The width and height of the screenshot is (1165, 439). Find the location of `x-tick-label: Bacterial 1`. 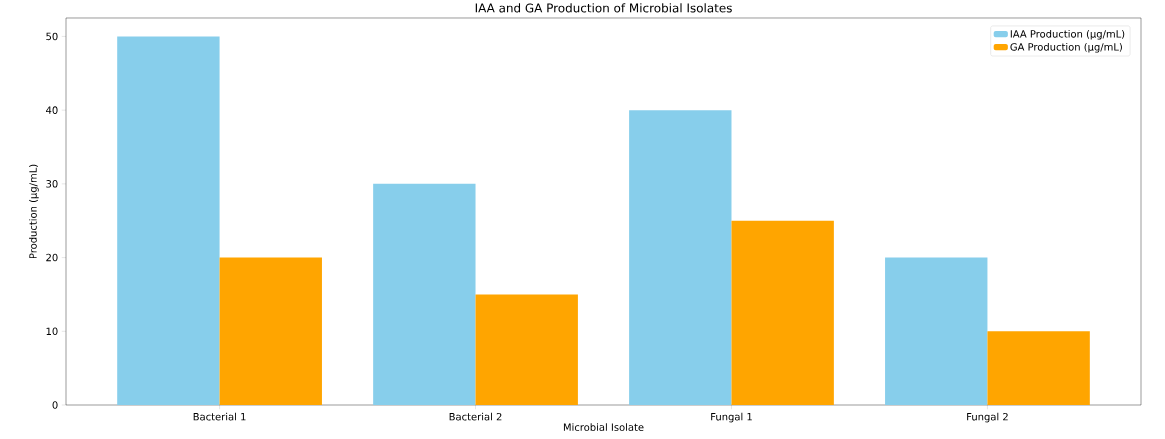

x-tick-label: Bacterial 1 is located at coordinates (219, 416).